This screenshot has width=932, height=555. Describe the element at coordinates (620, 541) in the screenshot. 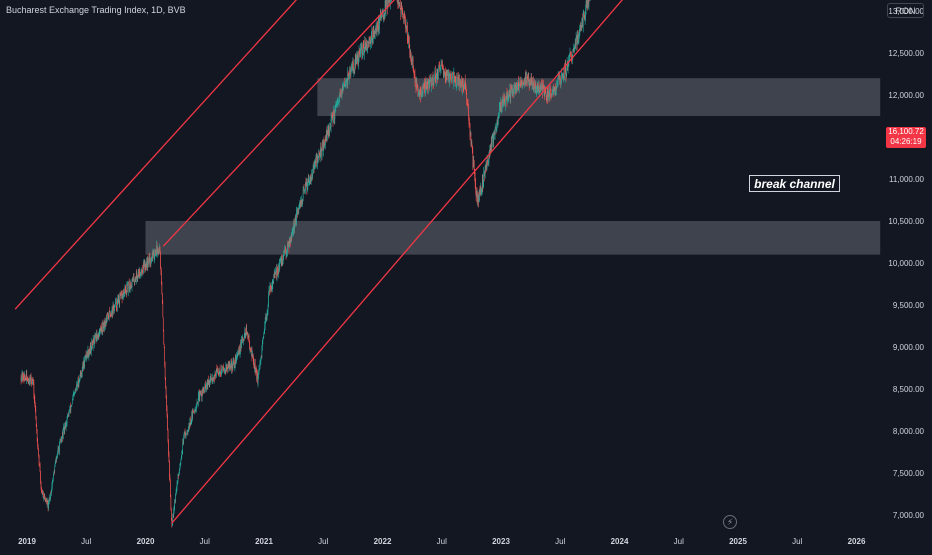

I see `x-tick-label: 2024` at that location.